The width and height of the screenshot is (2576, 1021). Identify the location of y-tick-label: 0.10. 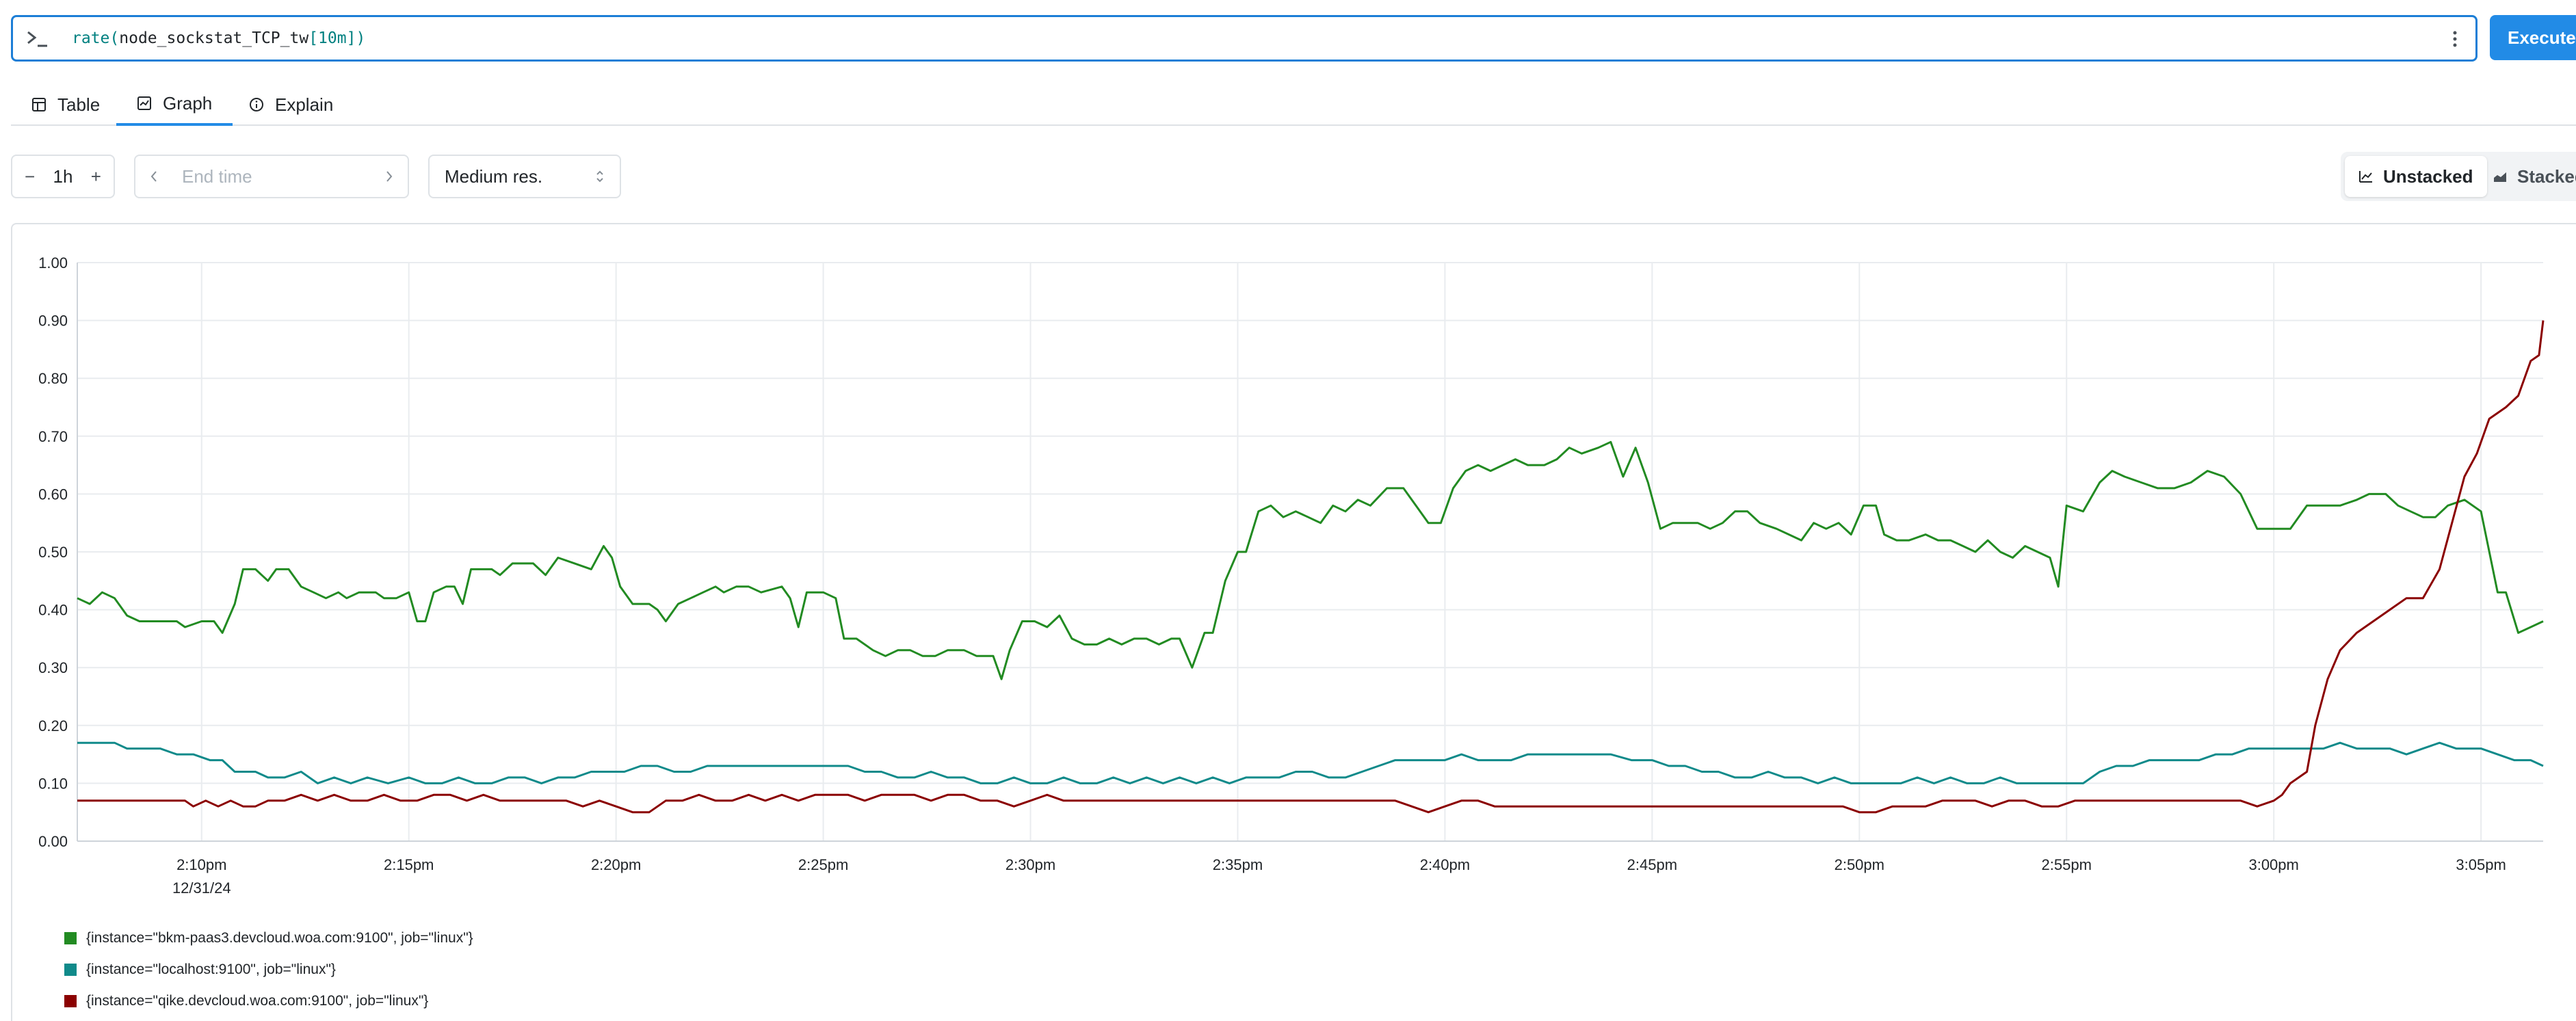
(53, 783).